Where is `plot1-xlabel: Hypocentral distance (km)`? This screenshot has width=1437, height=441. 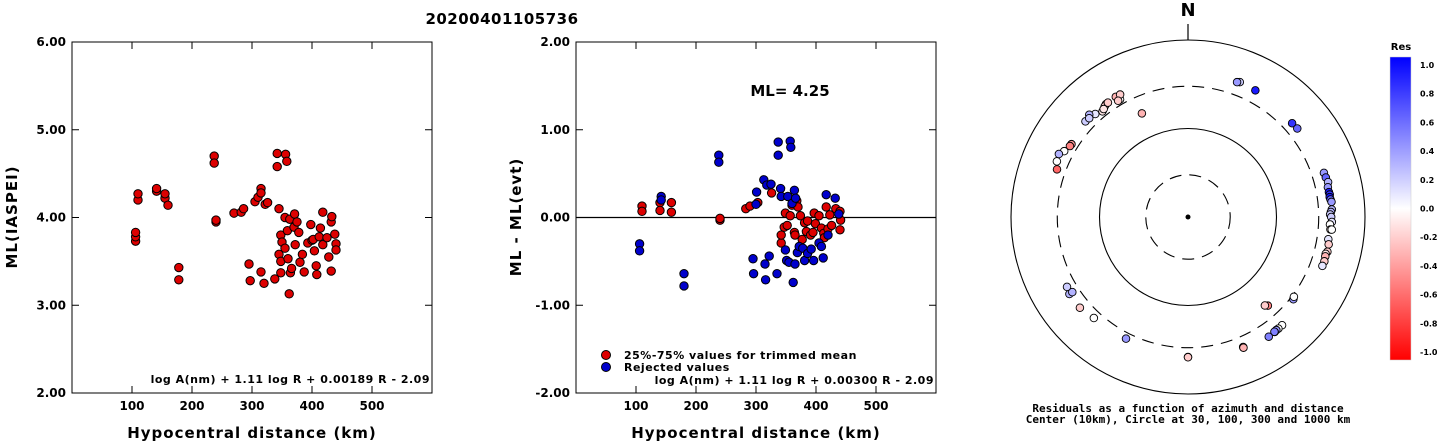
plot1-xlabel: Hypocentral distance (km) is located at coordinates (252, 432).